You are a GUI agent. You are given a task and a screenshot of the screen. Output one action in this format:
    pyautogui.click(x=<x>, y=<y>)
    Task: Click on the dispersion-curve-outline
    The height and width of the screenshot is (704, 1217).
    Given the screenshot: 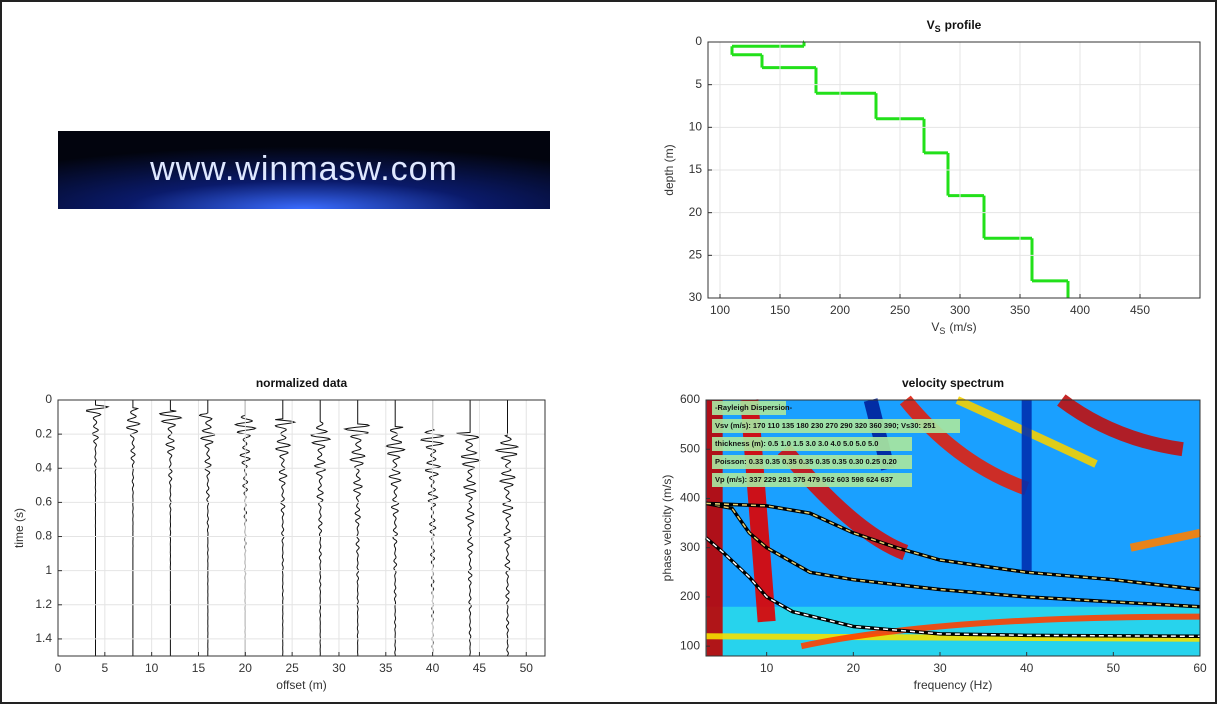 What is the action you would take?
    pyautogui.click(x=952, y=587)
    